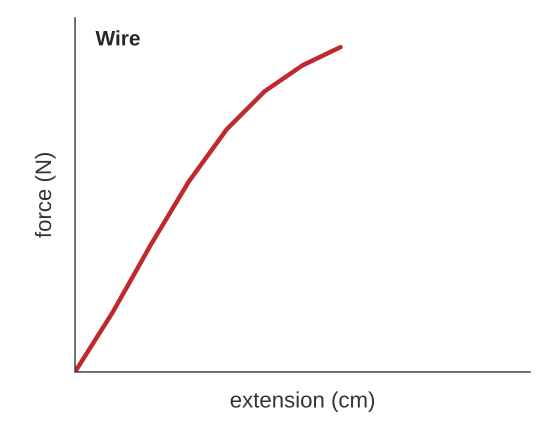  I want to click on y-axis-title: force (N), so click(45, 195).